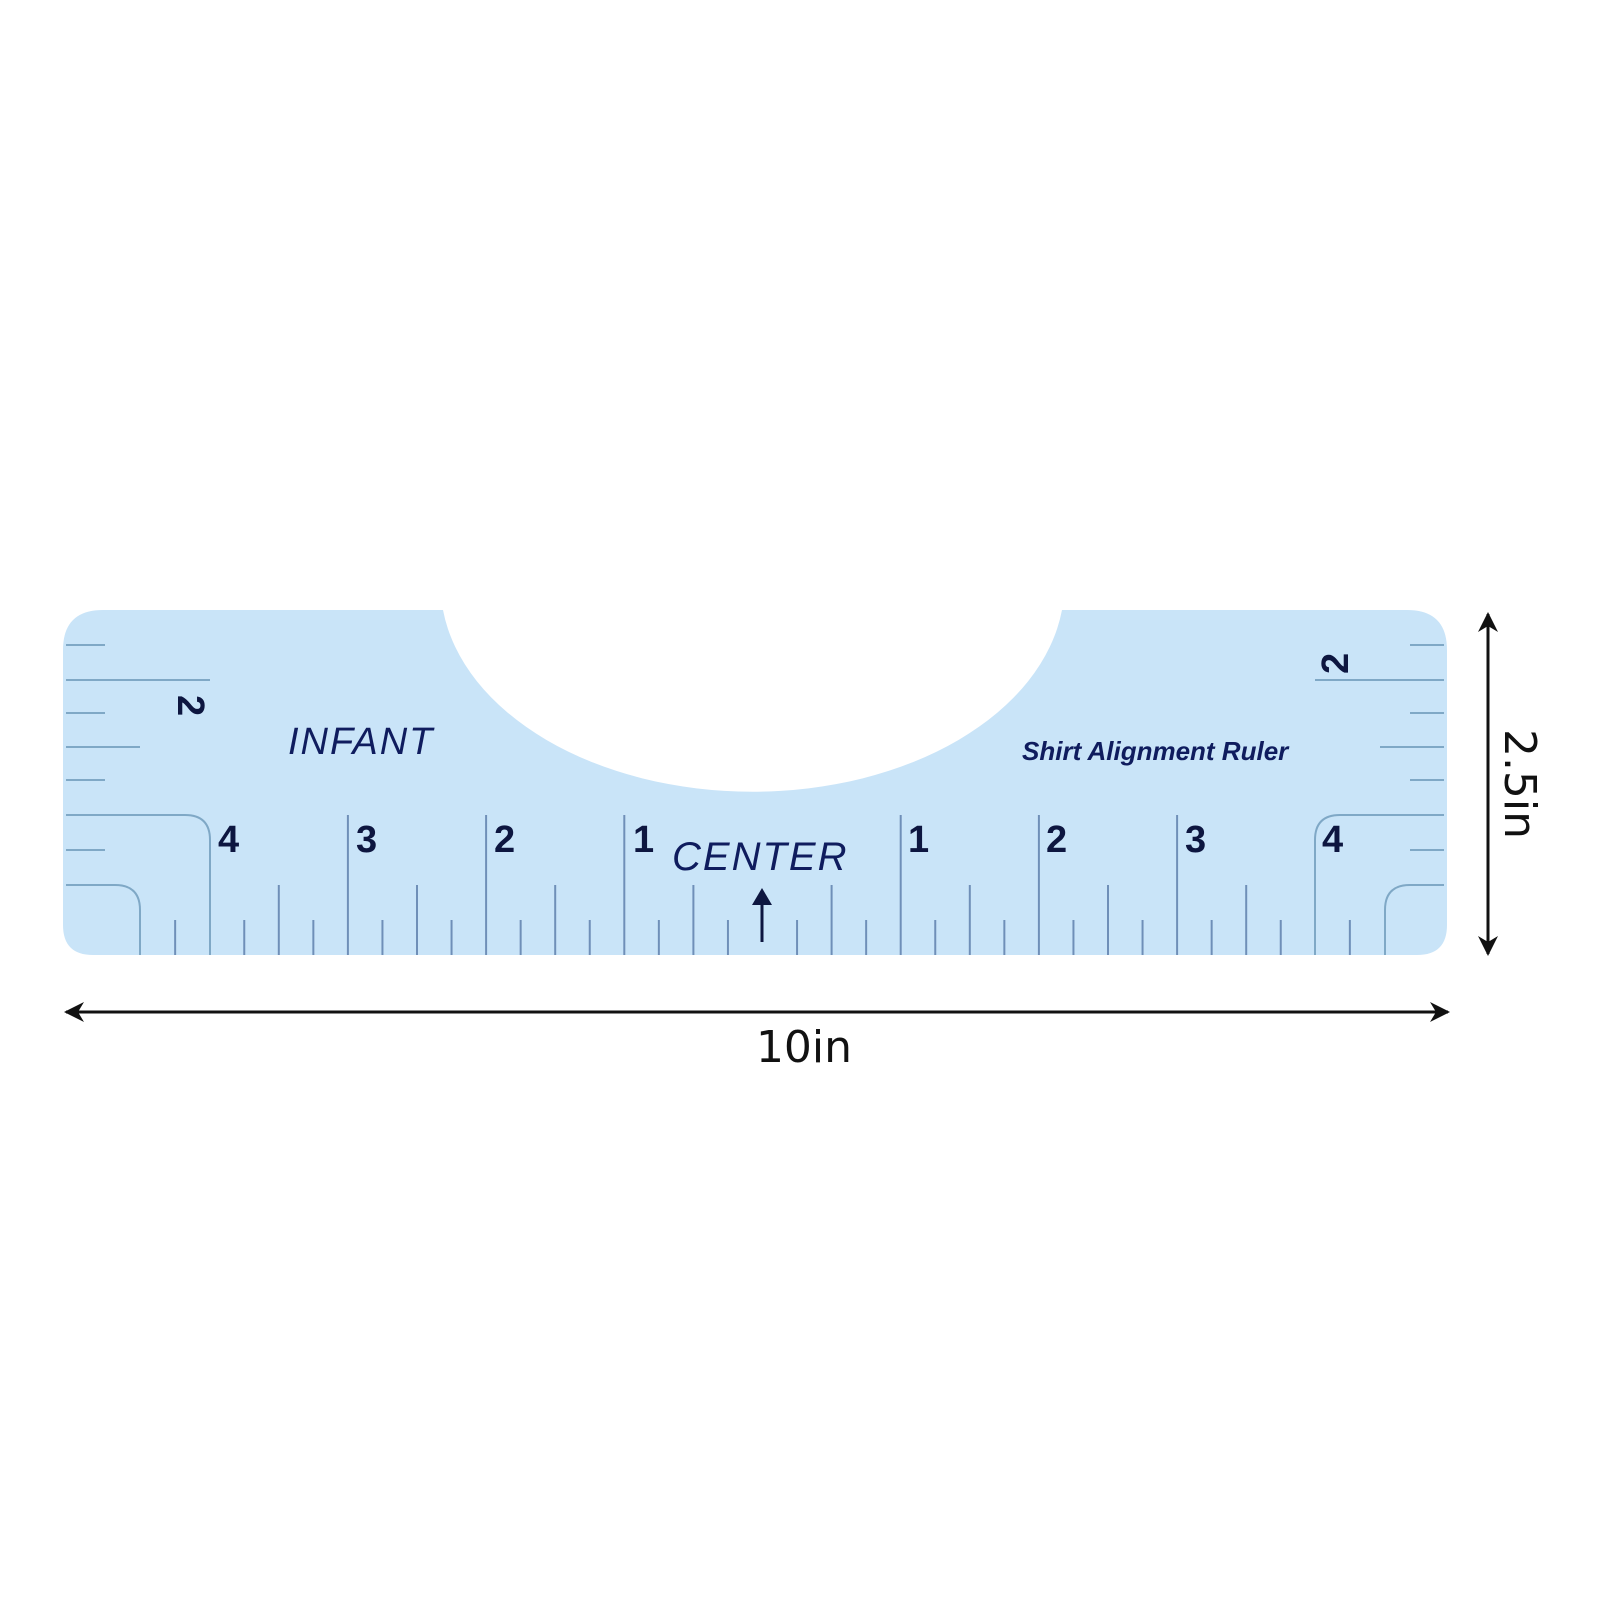  Describe the element at coordinates (504, 840) in the screenshot. I see `label-left-2: 2` at that location.